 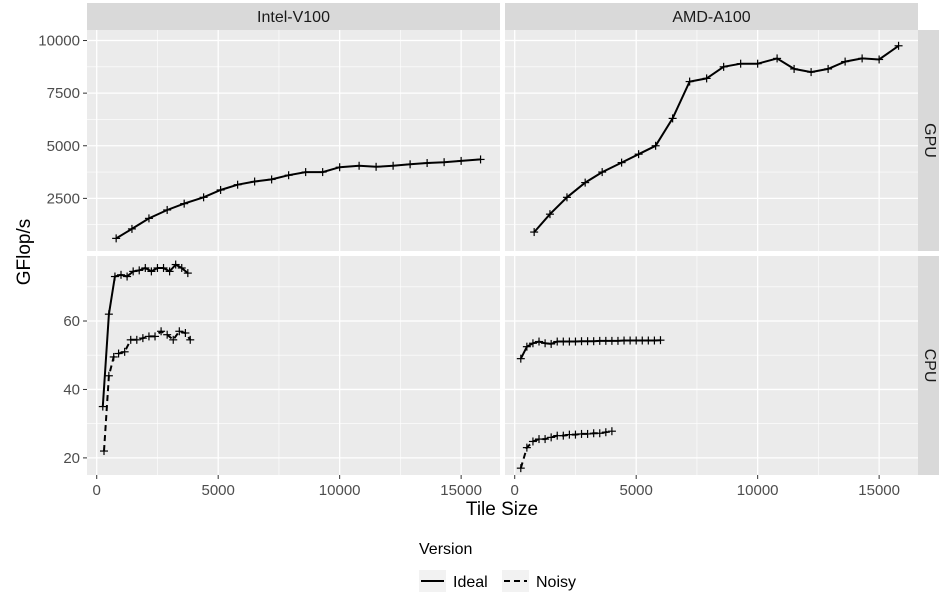 I want to click on facet-strip-gpu, so click(x=928, y=140).